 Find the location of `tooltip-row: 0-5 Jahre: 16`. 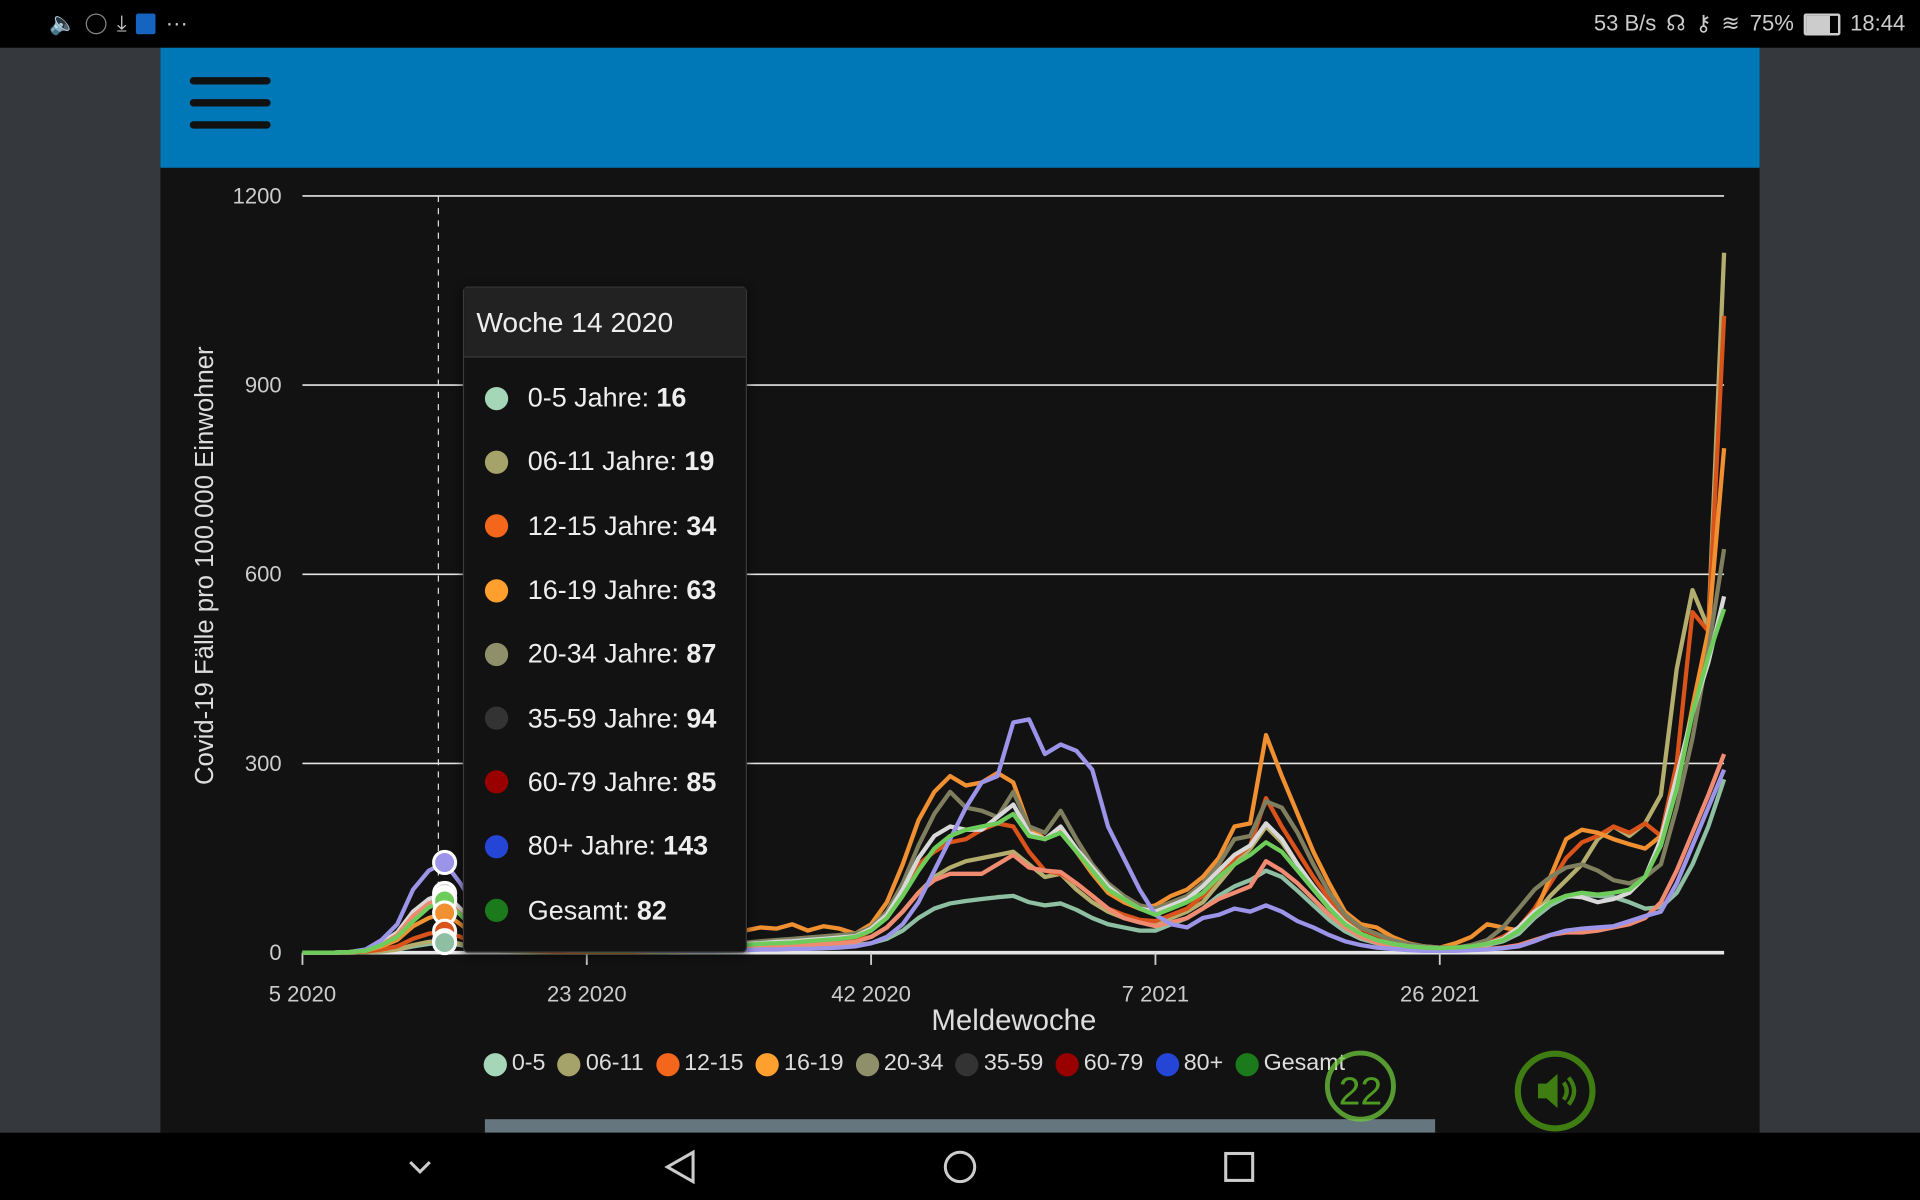

tooltip-row: 0-5 Jahre: 16 is located at coordinates (605, 398).